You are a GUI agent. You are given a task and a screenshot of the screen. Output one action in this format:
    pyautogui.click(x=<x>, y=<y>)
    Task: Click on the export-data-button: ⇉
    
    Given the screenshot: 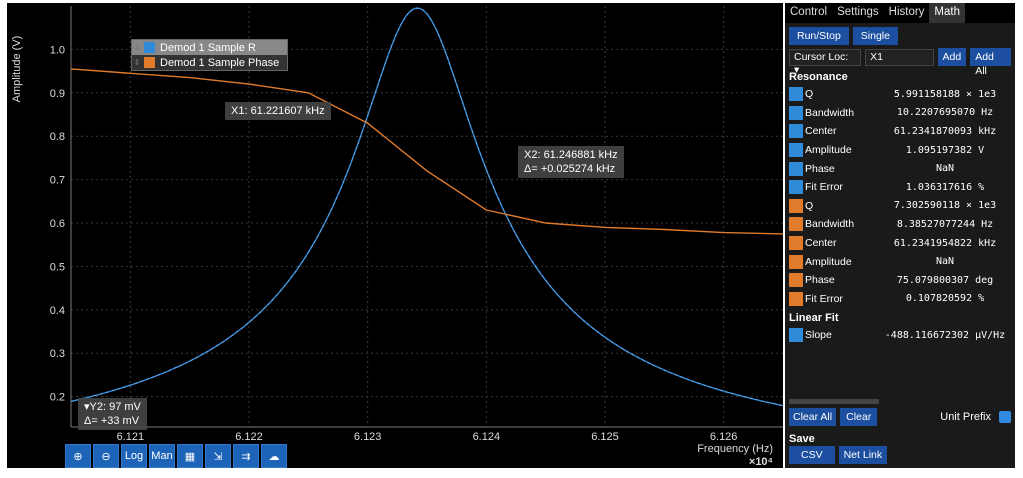 What is the action you would take?
    pyautogui.click(x=246, y=456)
    